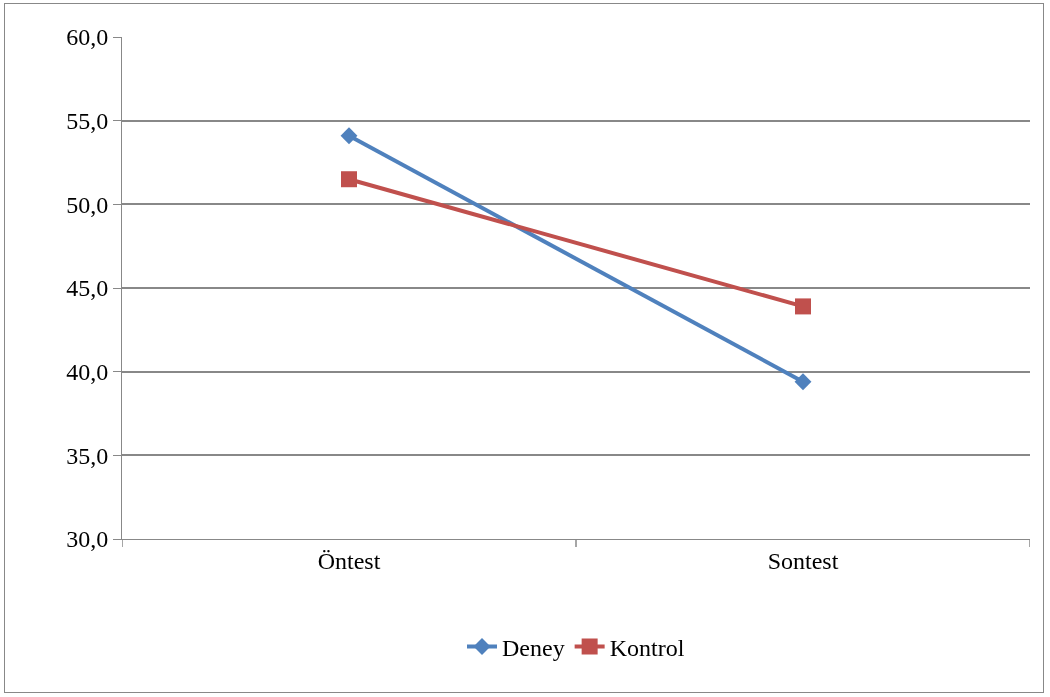 This screenshot has height=697, width=1050. I want to click on y-tick-label: 55,0, so click(87, 121).